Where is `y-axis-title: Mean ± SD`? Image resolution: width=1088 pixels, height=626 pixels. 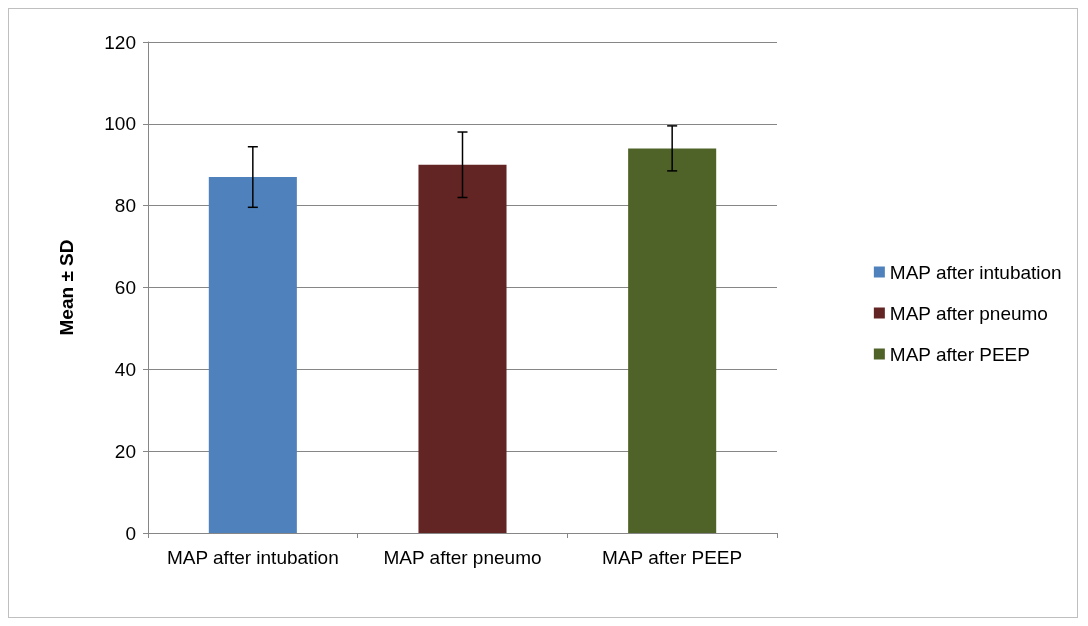
y-axis-title: Mean ± SD is located at coordinates (66, 287).